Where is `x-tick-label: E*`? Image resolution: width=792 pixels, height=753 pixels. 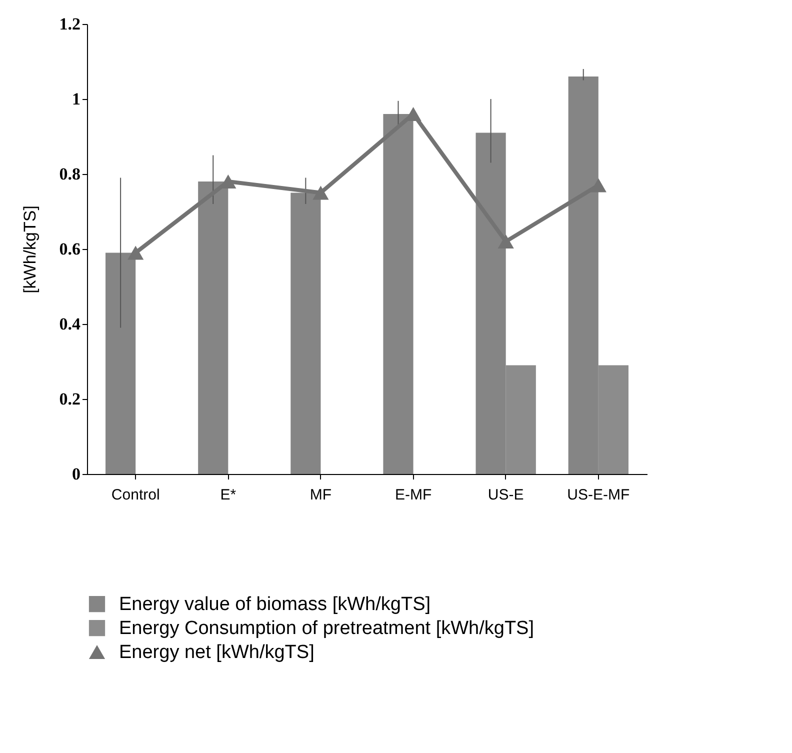 x-tick-label: E* is located at coordinates (228, 495).